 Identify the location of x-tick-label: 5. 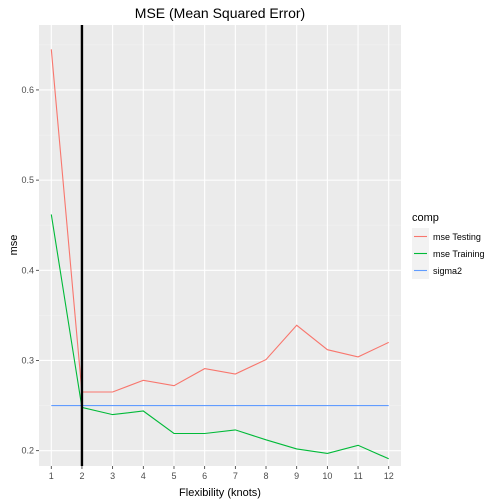
(173, 476).